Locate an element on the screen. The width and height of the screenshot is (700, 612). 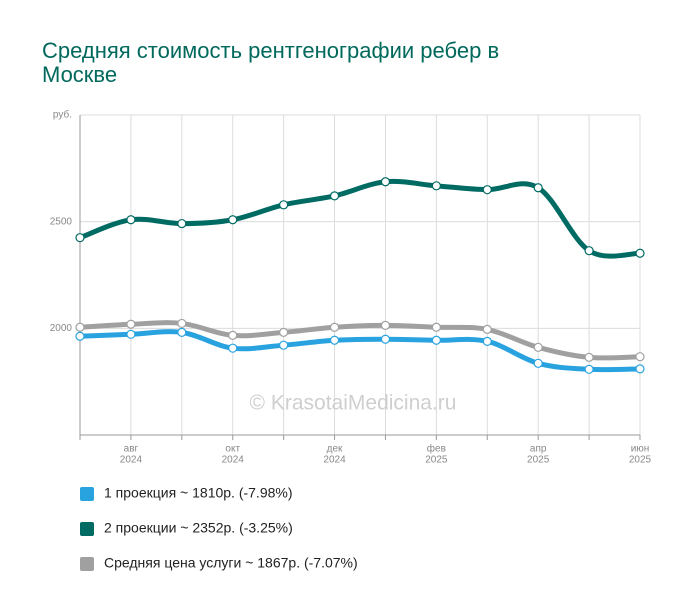
x-tick-label: авг is located at coordinates (131, 449).